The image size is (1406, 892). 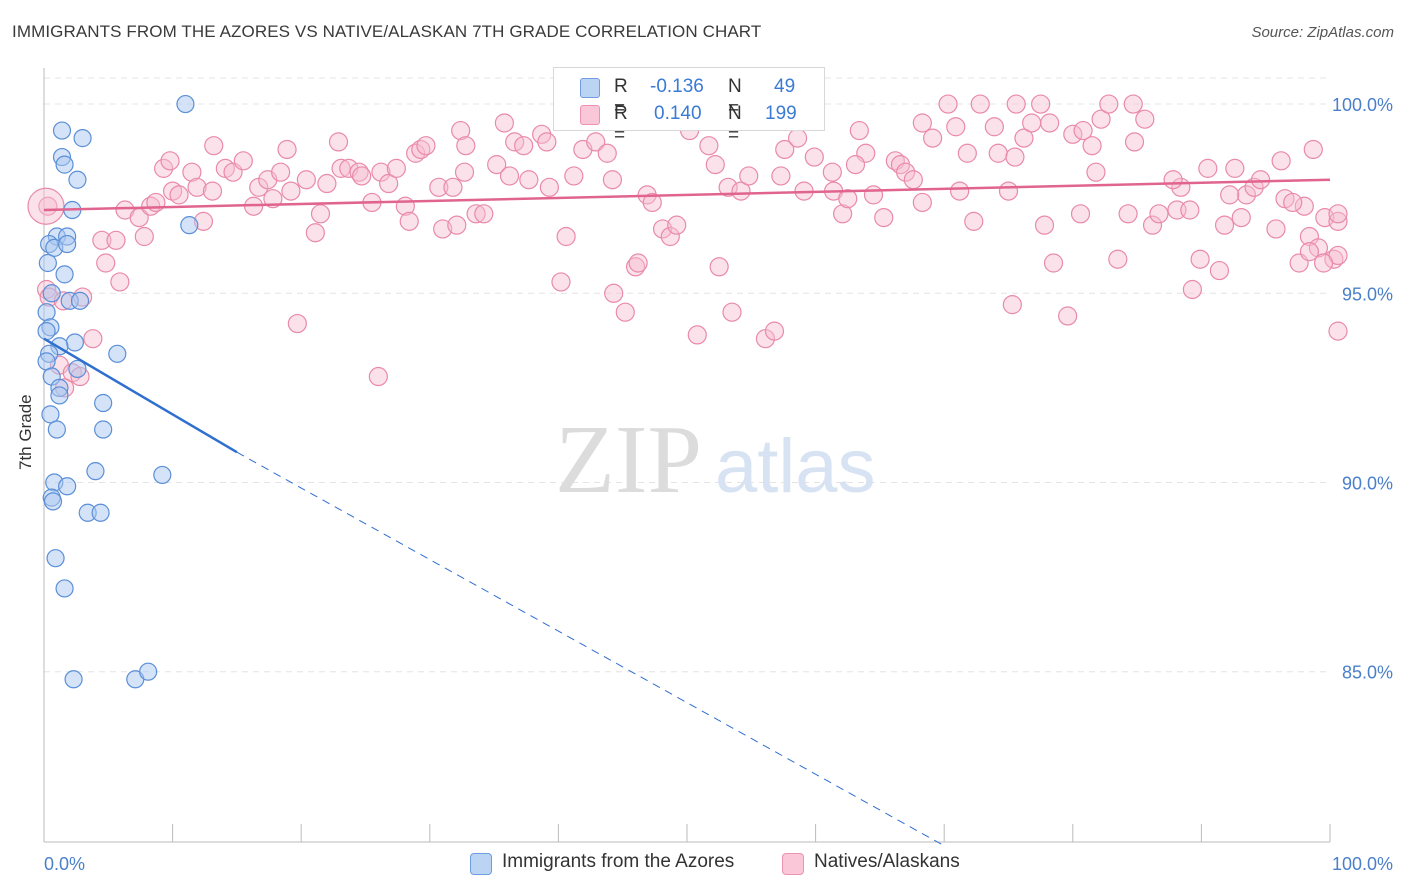 What do you see at coordinates (64, 864) in the screenshot?
I see `x-tick-label-min: 0.0%` at bounding box center [64, 864].